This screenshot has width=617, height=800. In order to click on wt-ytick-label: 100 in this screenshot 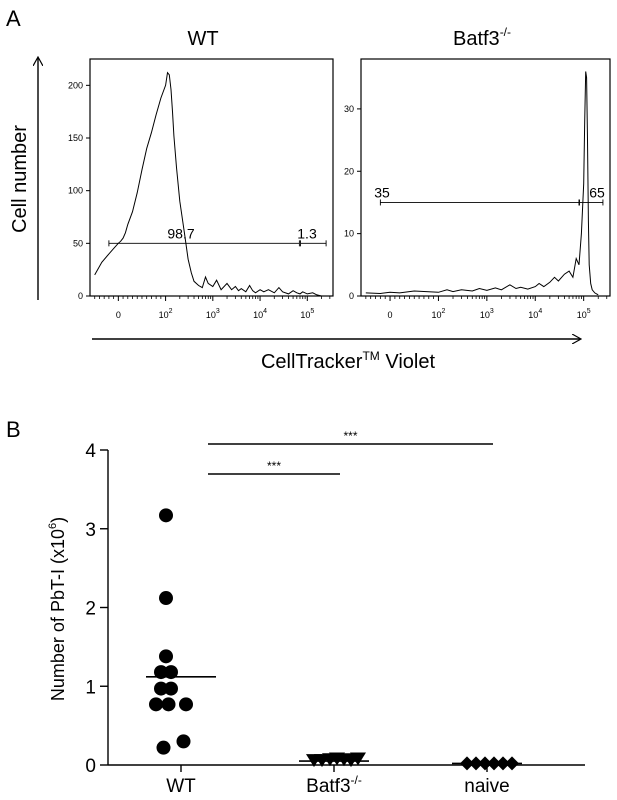, I will do `click(75, 191)`.